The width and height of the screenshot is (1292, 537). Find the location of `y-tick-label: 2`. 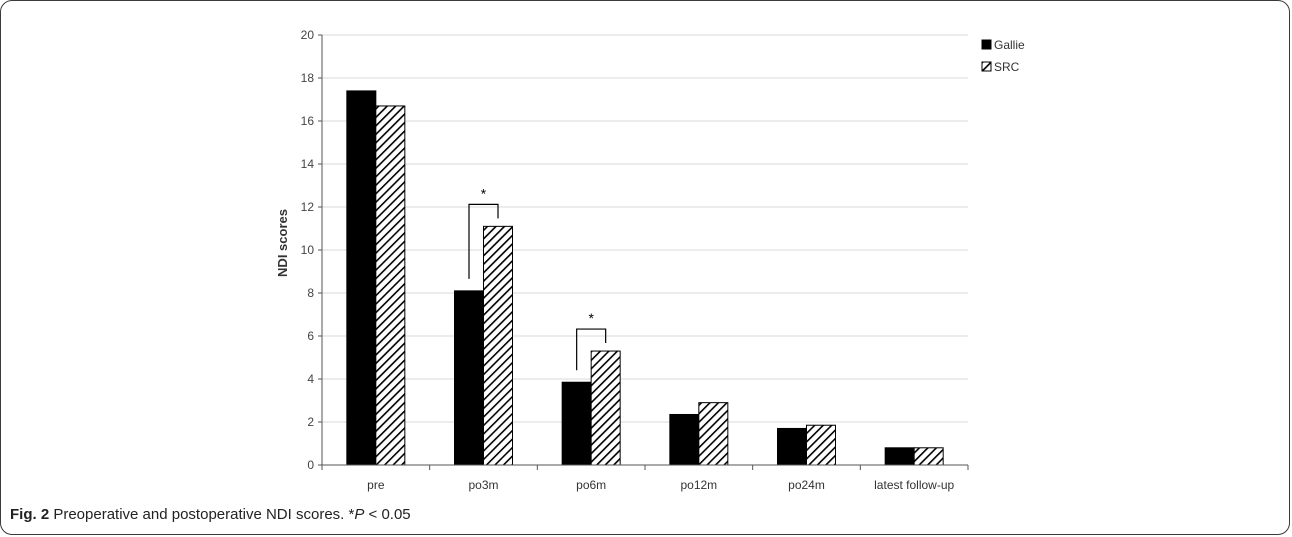

y-tick-label: 2 is located at coordinates (310, 422).